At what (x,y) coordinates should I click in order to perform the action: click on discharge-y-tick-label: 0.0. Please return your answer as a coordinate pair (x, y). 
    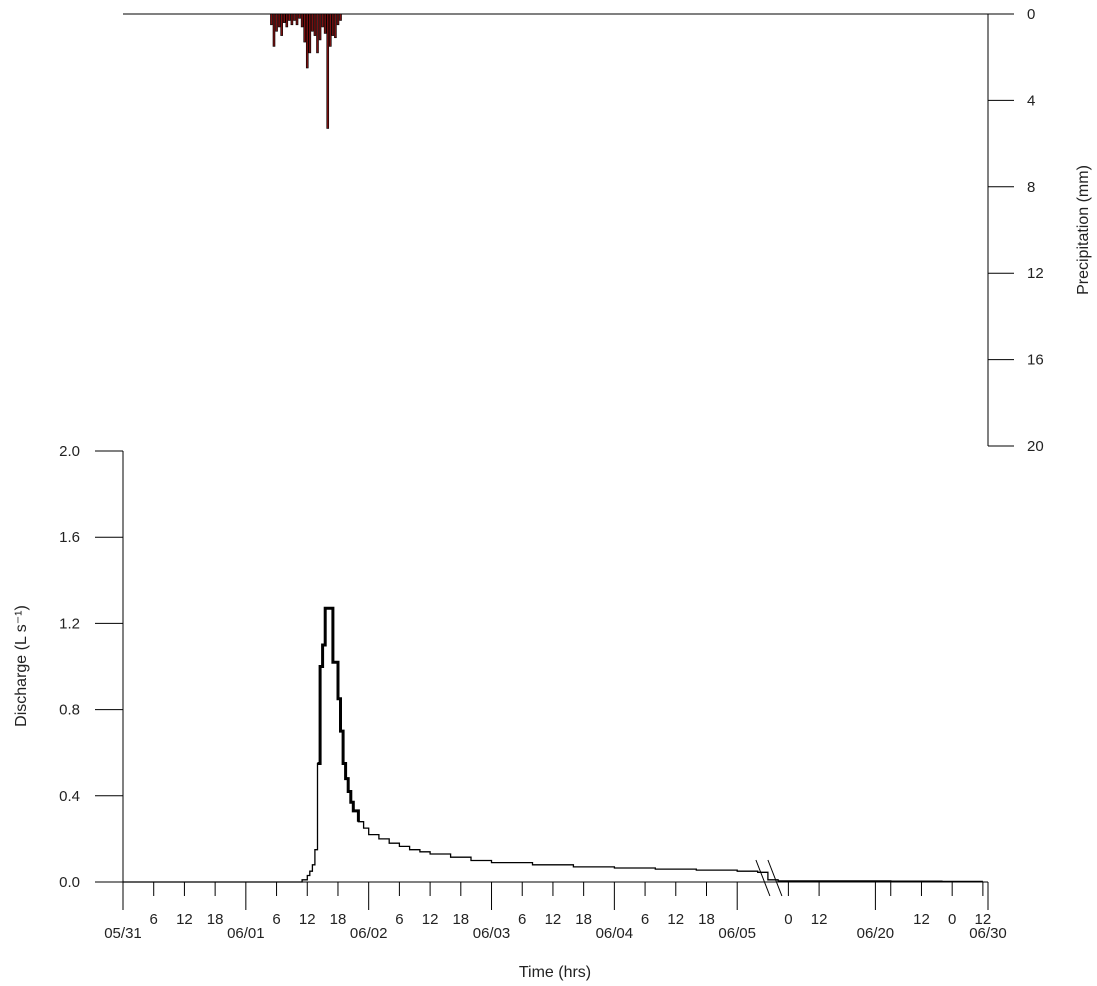
    Looking at the image, I should click on (69, 882).